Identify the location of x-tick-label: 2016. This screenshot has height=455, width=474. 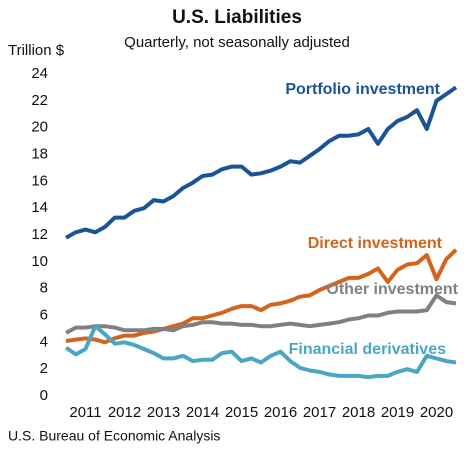
(280, 412).